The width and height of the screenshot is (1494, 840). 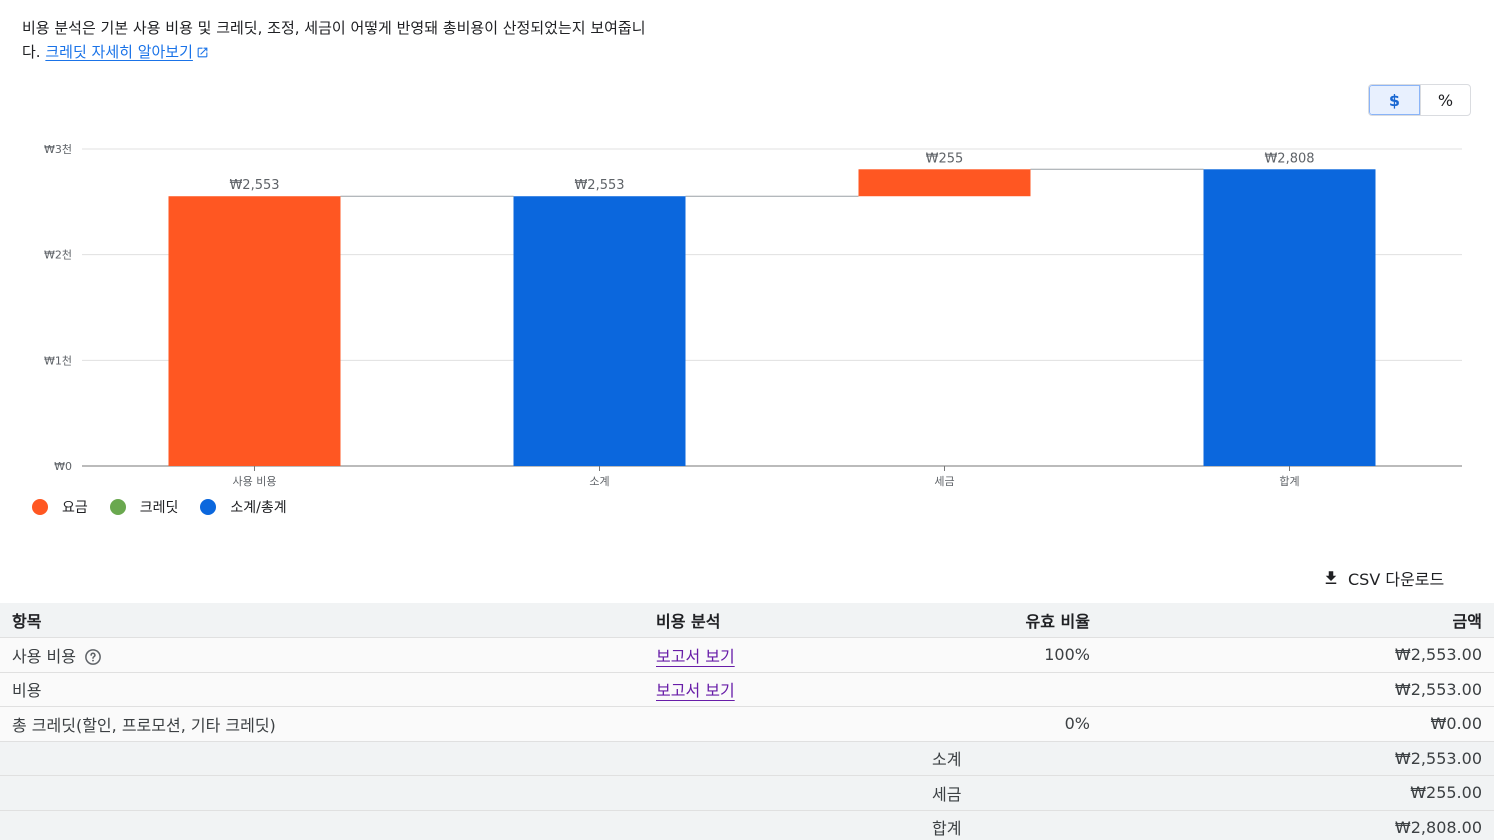 What do you see at coordinates (945, 158) in the screenshot?
I see `bar-value-label: ₩255` at bounding box center [945, 158].